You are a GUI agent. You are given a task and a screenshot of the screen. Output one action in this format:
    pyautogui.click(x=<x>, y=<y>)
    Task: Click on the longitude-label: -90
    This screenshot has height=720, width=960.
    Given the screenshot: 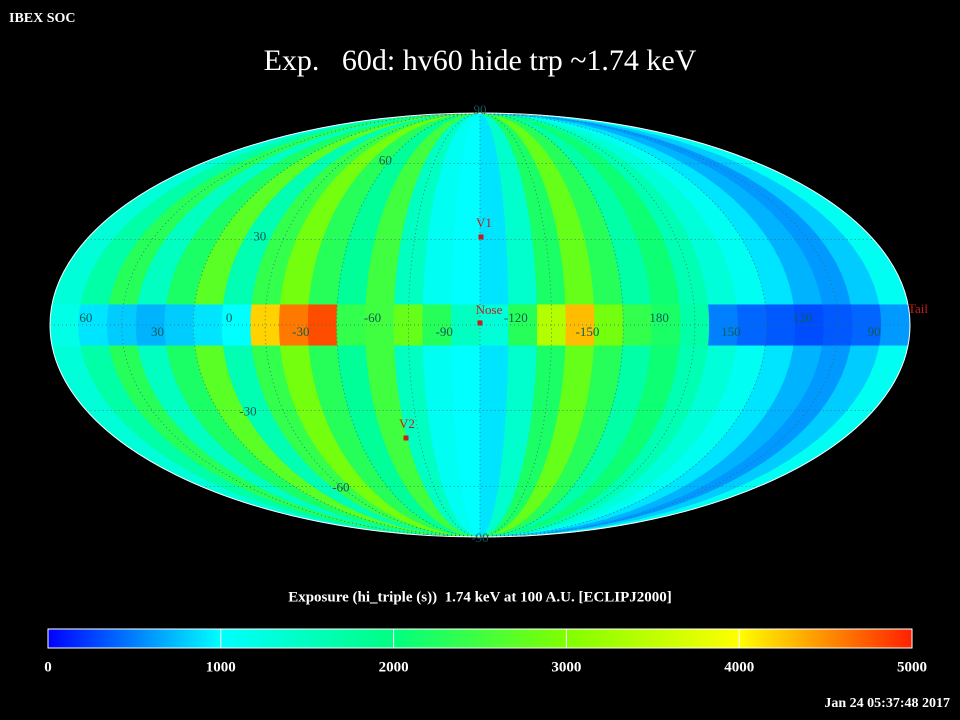 What is the action you would take?
    pyautogui.click(x=443, y=331)
    